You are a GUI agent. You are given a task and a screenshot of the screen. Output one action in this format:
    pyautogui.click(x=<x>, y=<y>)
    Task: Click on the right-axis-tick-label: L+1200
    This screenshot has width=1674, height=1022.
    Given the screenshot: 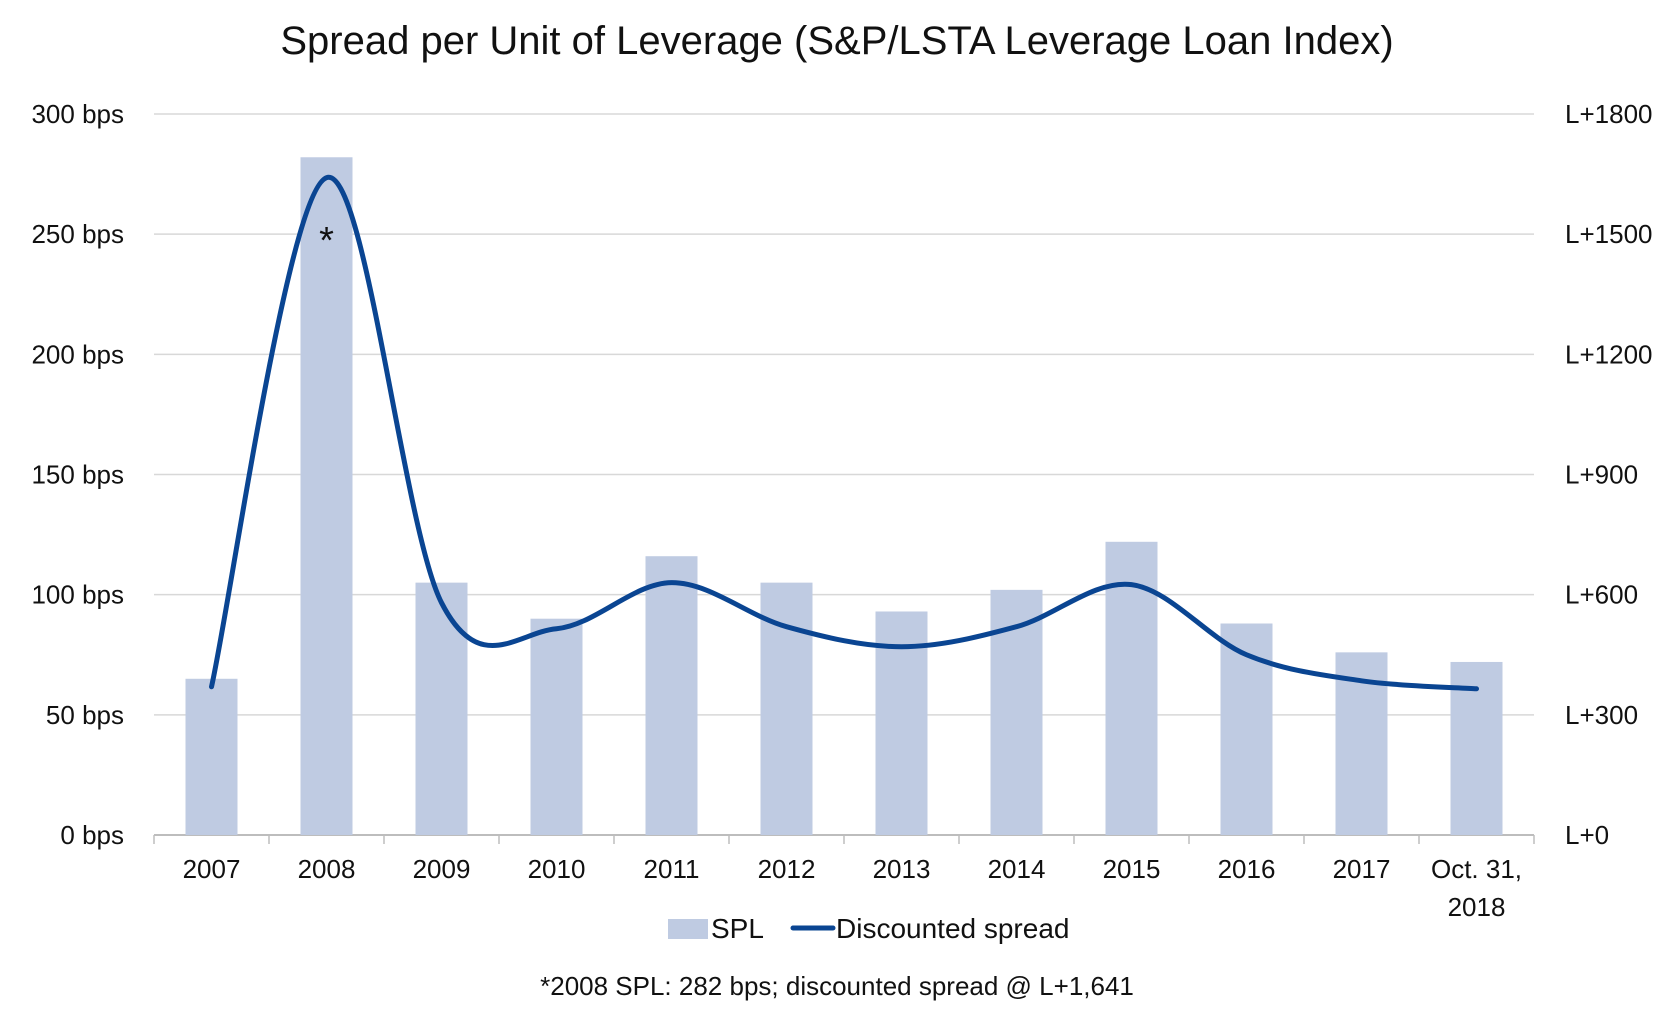 What is the action you would take?
    pyautogui.click(x=1608, y=354)
    